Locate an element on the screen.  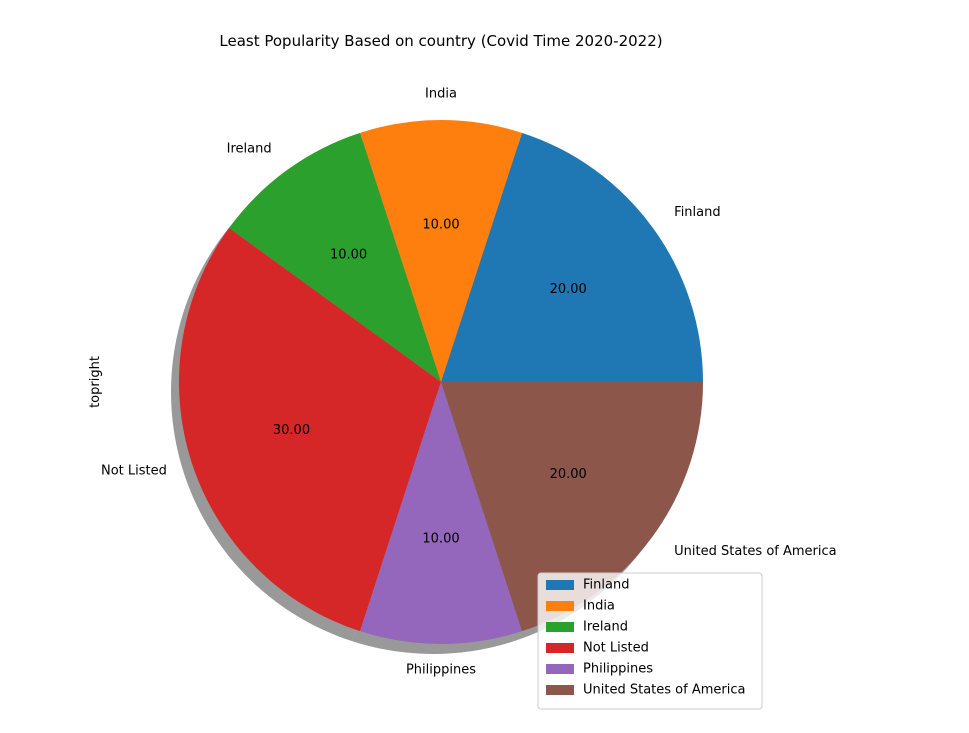
value-label-united-states-of-america: 20.00 is located at coordinates (568, 474).